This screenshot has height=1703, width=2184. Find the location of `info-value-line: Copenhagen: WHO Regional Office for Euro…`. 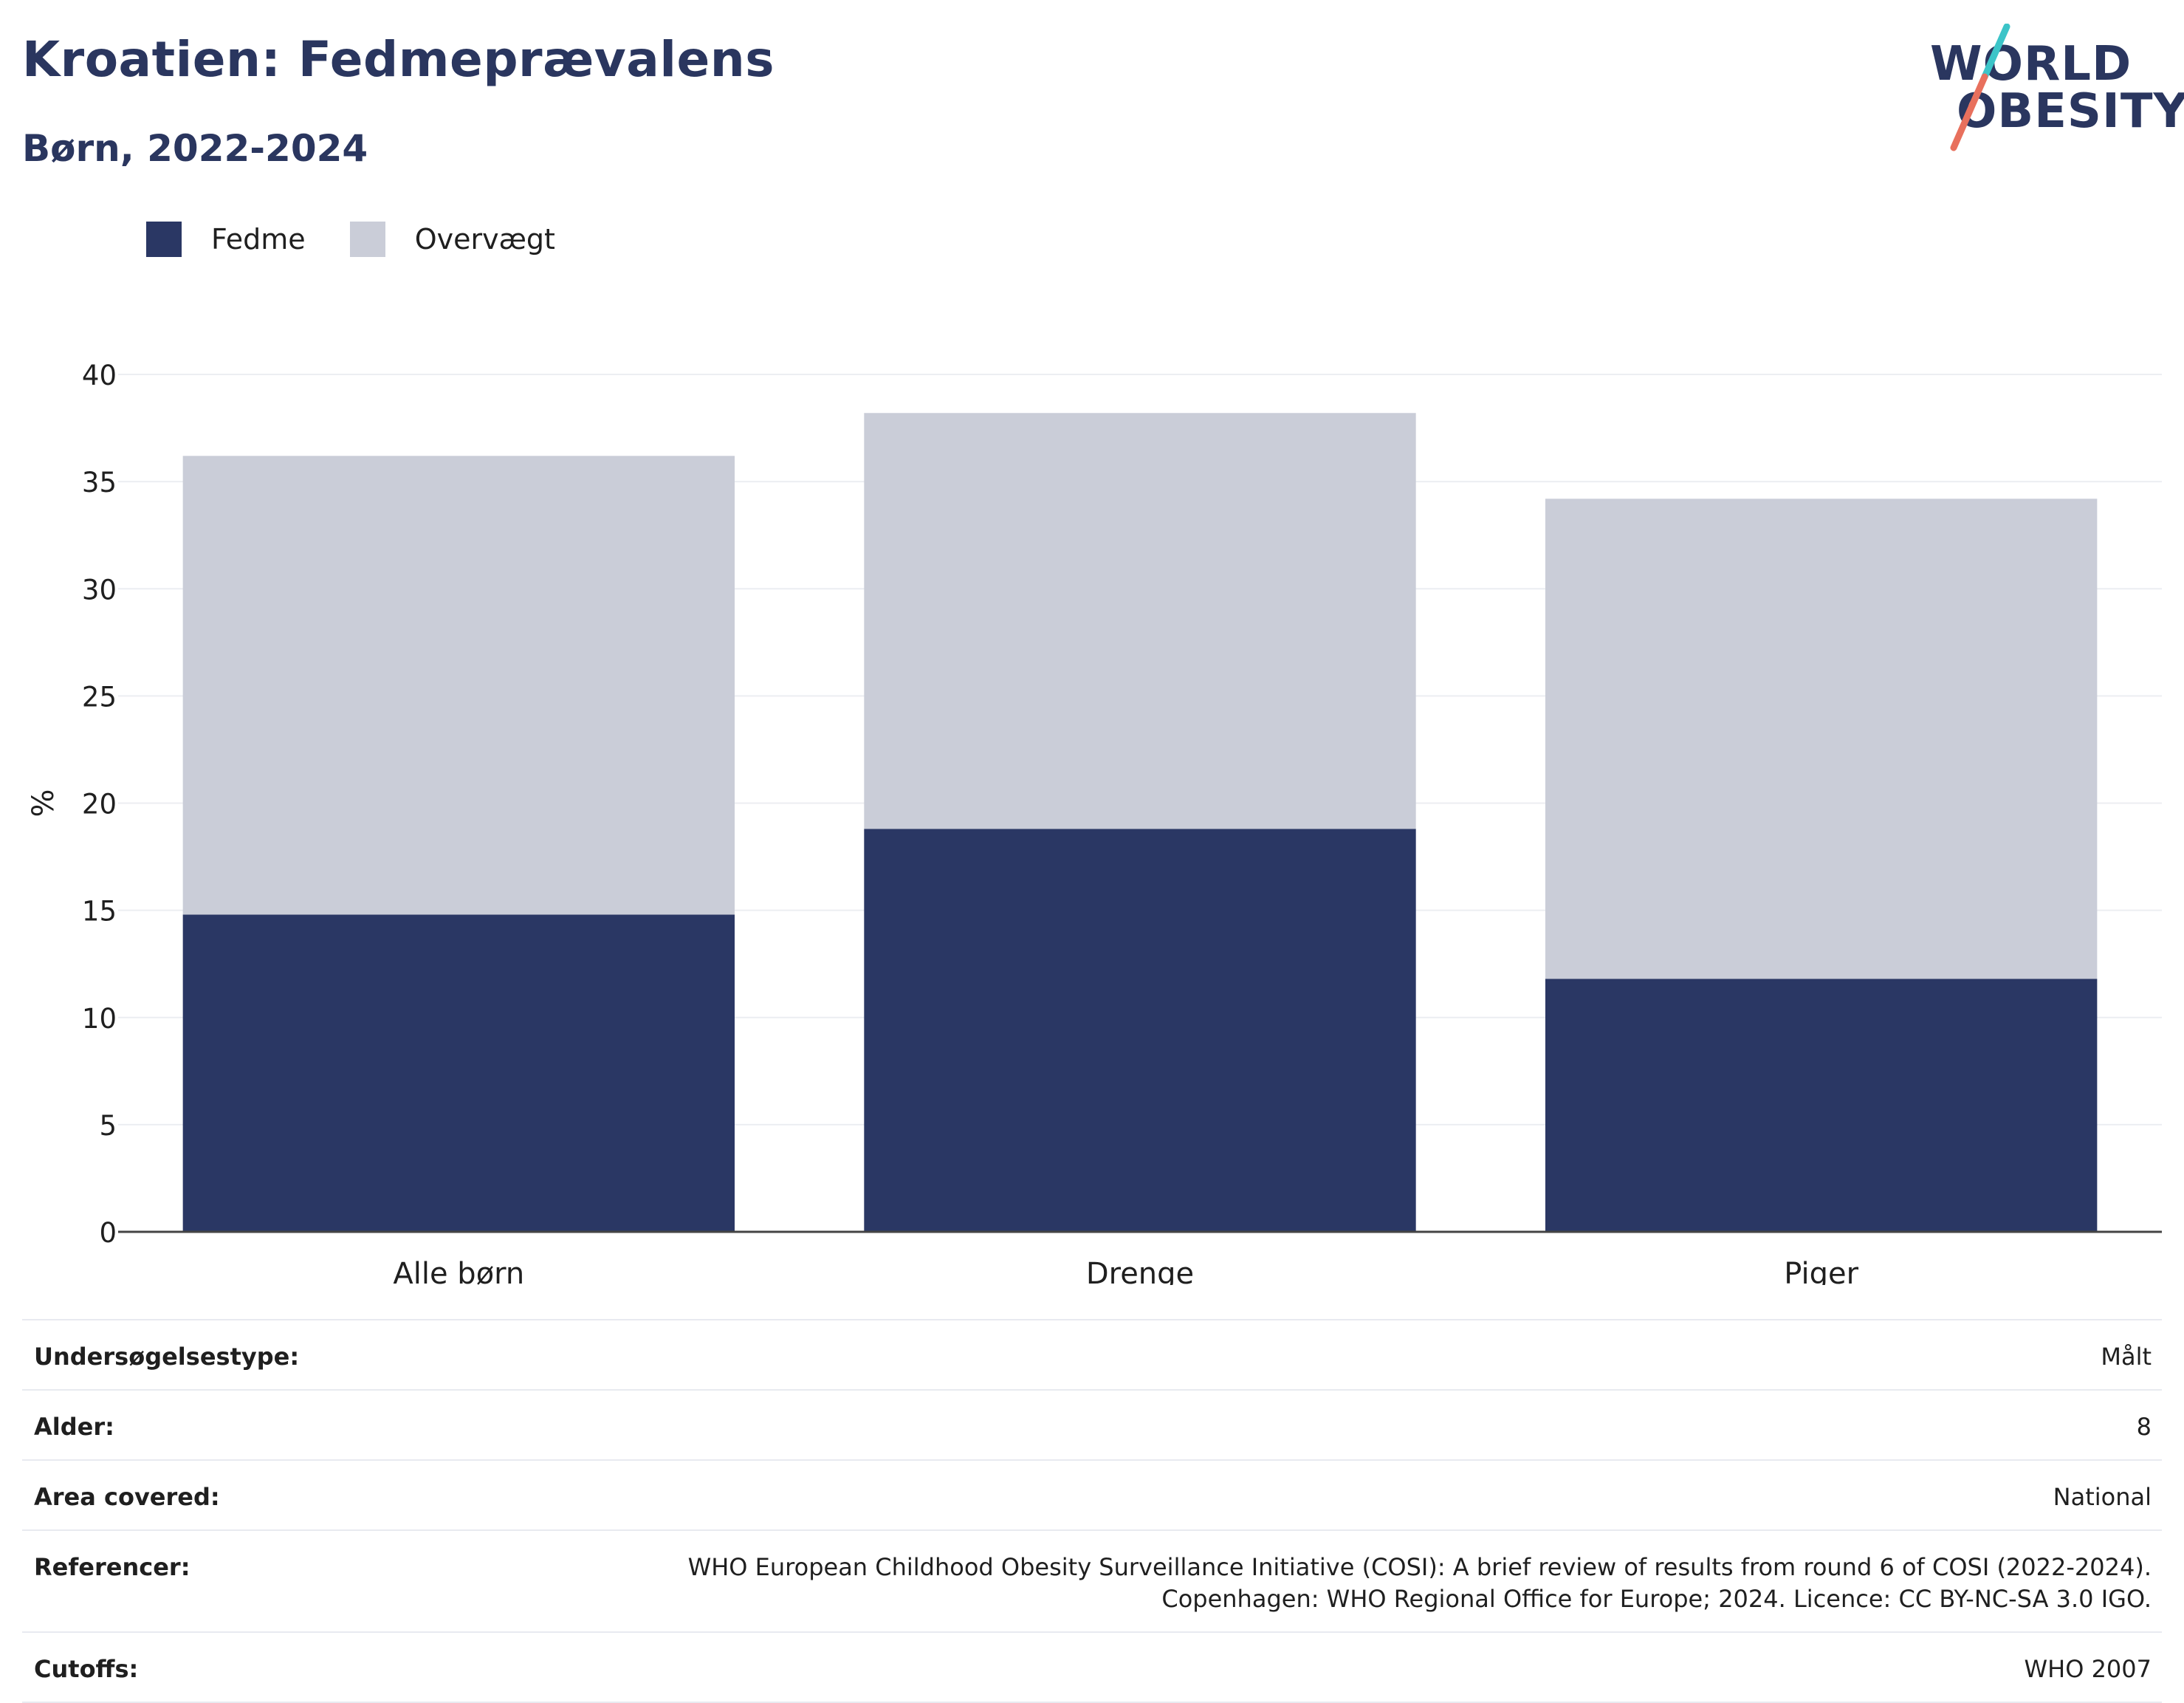

info-value-line: Copenhagen: WHO Regional Office for Euro… is located at coordinates (1657, 1599).